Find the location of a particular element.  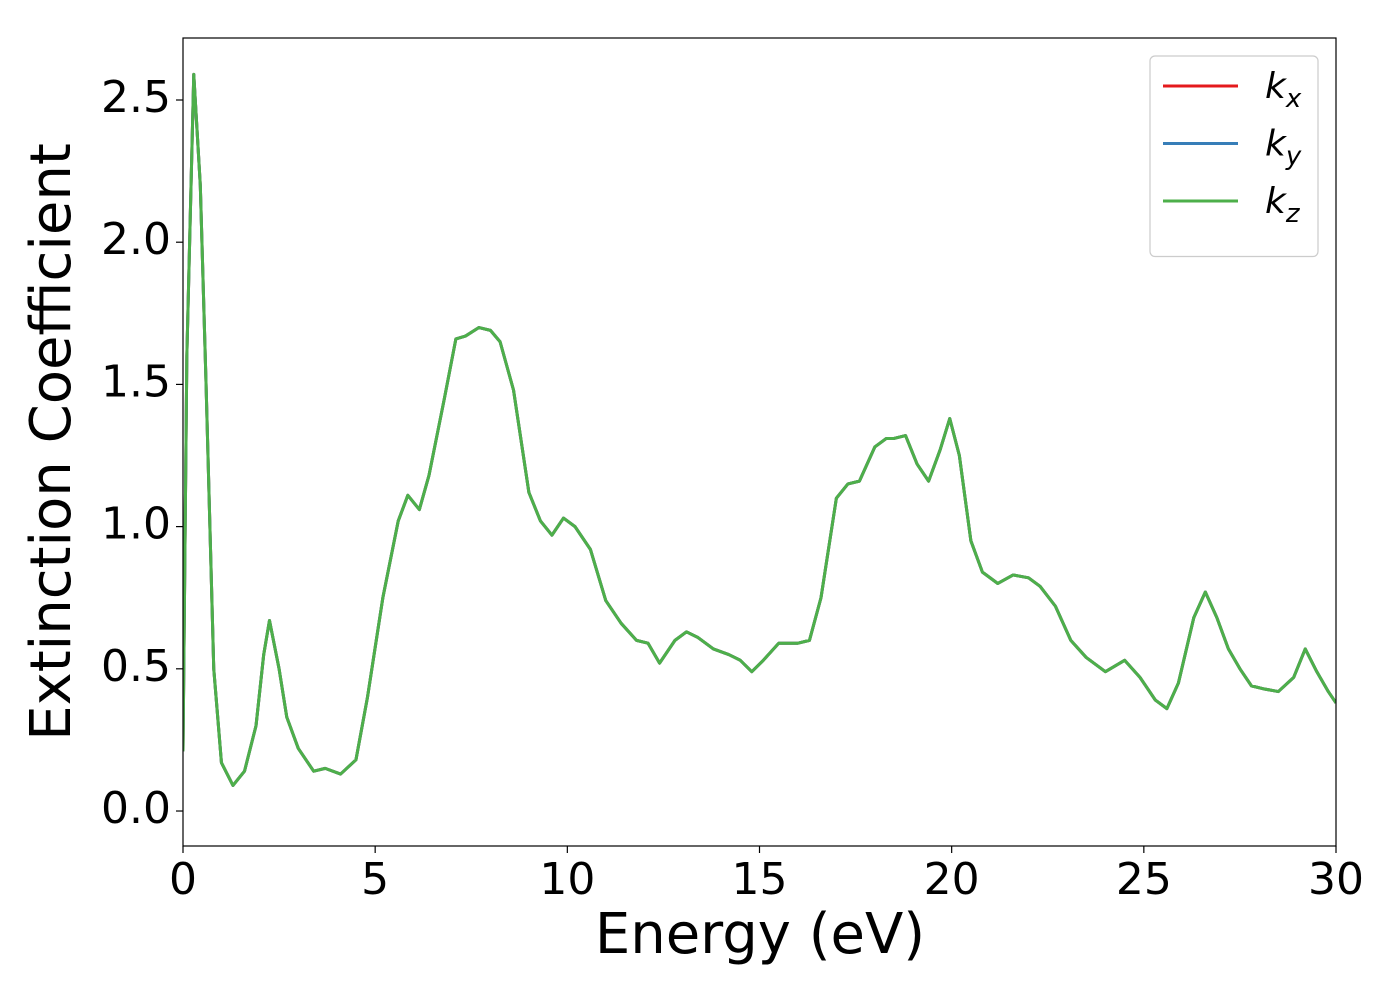

x-axis-label: Energy (eV) is located at coordinates (760, 934).